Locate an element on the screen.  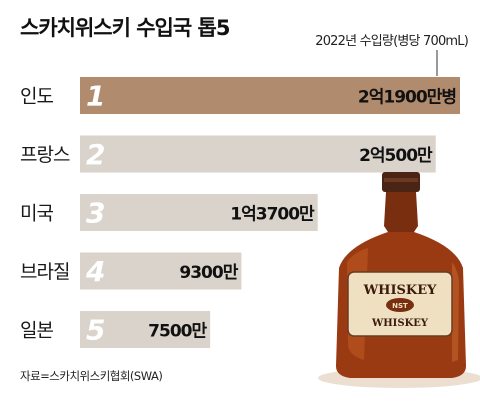
chart-subtitle: 2022년 수입량(병당 700mL) is located at coordinates (392, 41).